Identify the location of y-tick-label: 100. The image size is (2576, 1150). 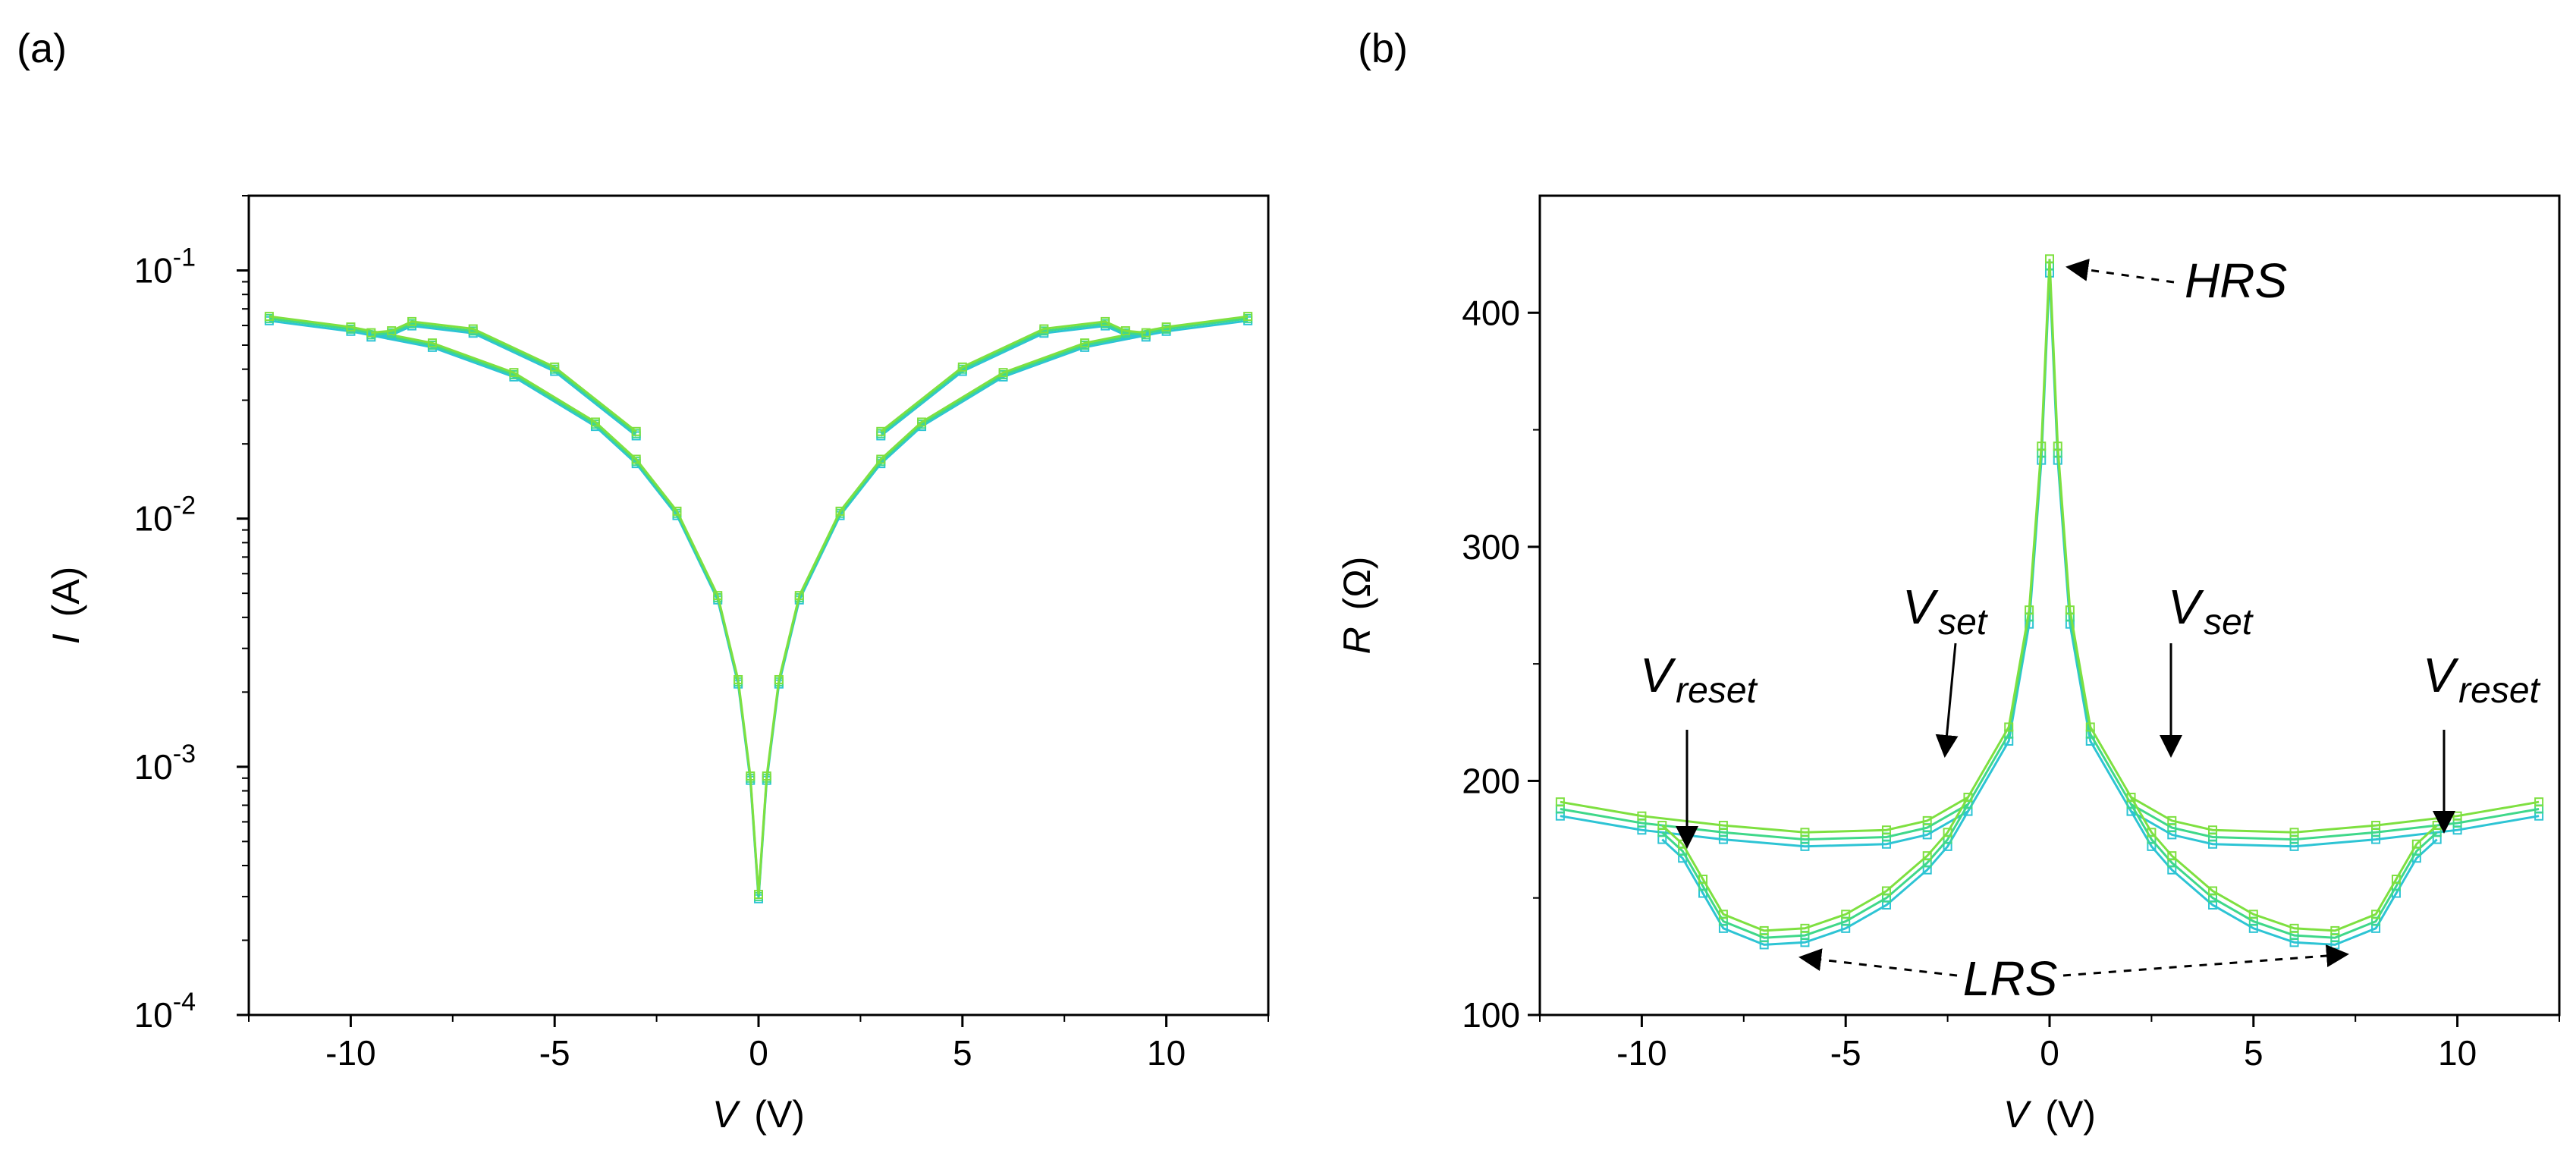
(1491, 1015).